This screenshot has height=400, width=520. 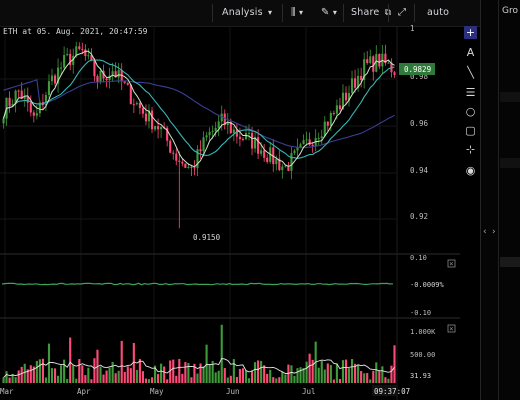 I want to click on auto-scale-button: auto, so click(x=438, y=12).